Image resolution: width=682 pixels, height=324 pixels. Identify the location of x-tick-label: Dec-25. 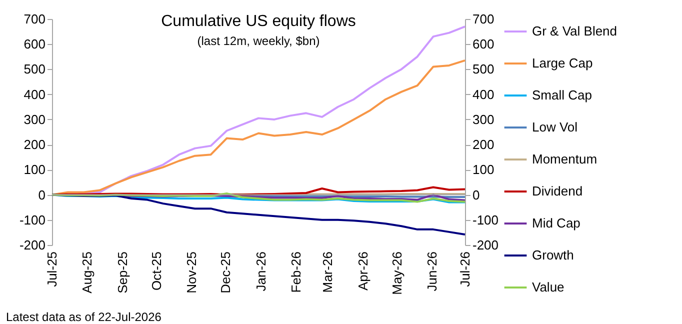
(226, 273).